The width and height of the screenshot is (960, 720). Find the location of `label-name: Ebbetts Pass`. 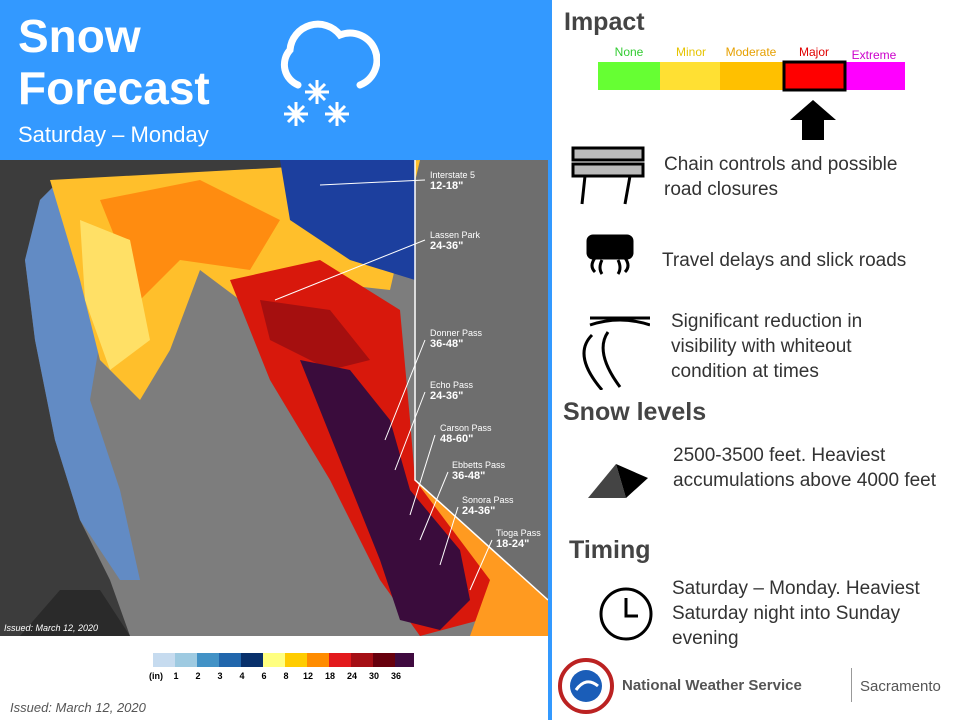

label-name: Ebbetts Pass is located at coordinates (479, 465).